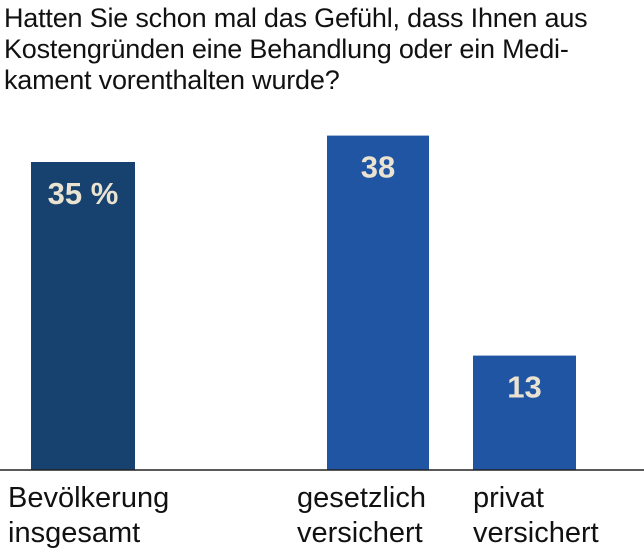 Image resolution: width=644 pixels, height=554 pixels. Describe the element at coordinates (536, 533) in the screenshot. I see `category-label-3-line-2: versichert` at that location.